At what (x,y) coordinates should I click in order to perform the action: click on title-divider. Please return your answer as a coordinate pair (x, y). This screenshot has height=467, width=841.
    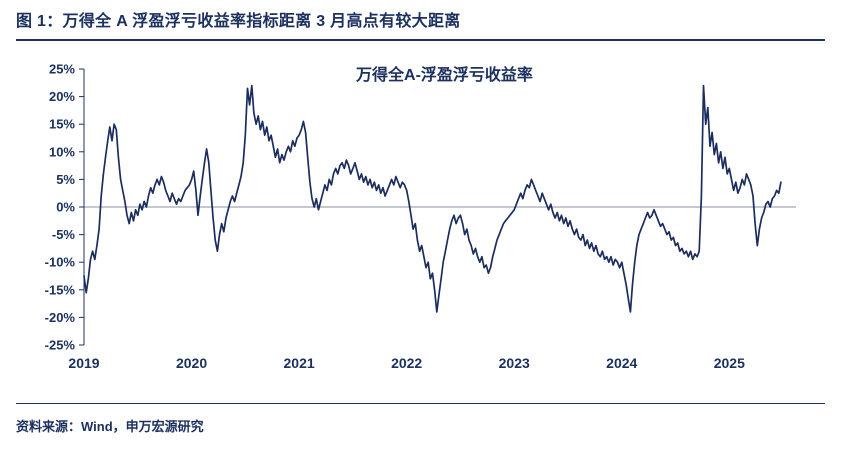
    Looking at the image, I should click on (420, 40).